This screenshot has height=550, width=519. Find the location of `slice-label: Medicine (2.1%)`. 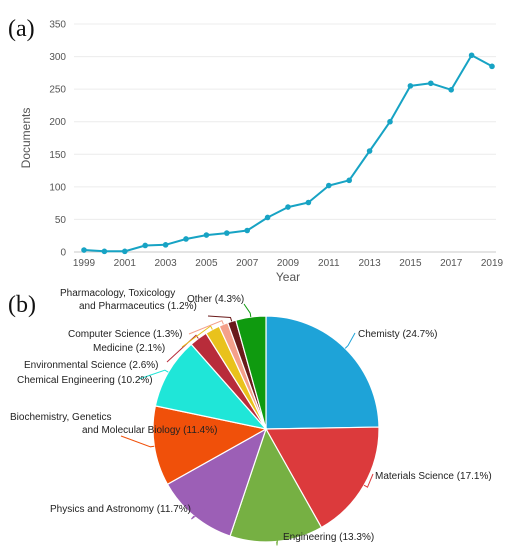

slice-label: Medicine (2.1%) is located at coordinates (129, 348).